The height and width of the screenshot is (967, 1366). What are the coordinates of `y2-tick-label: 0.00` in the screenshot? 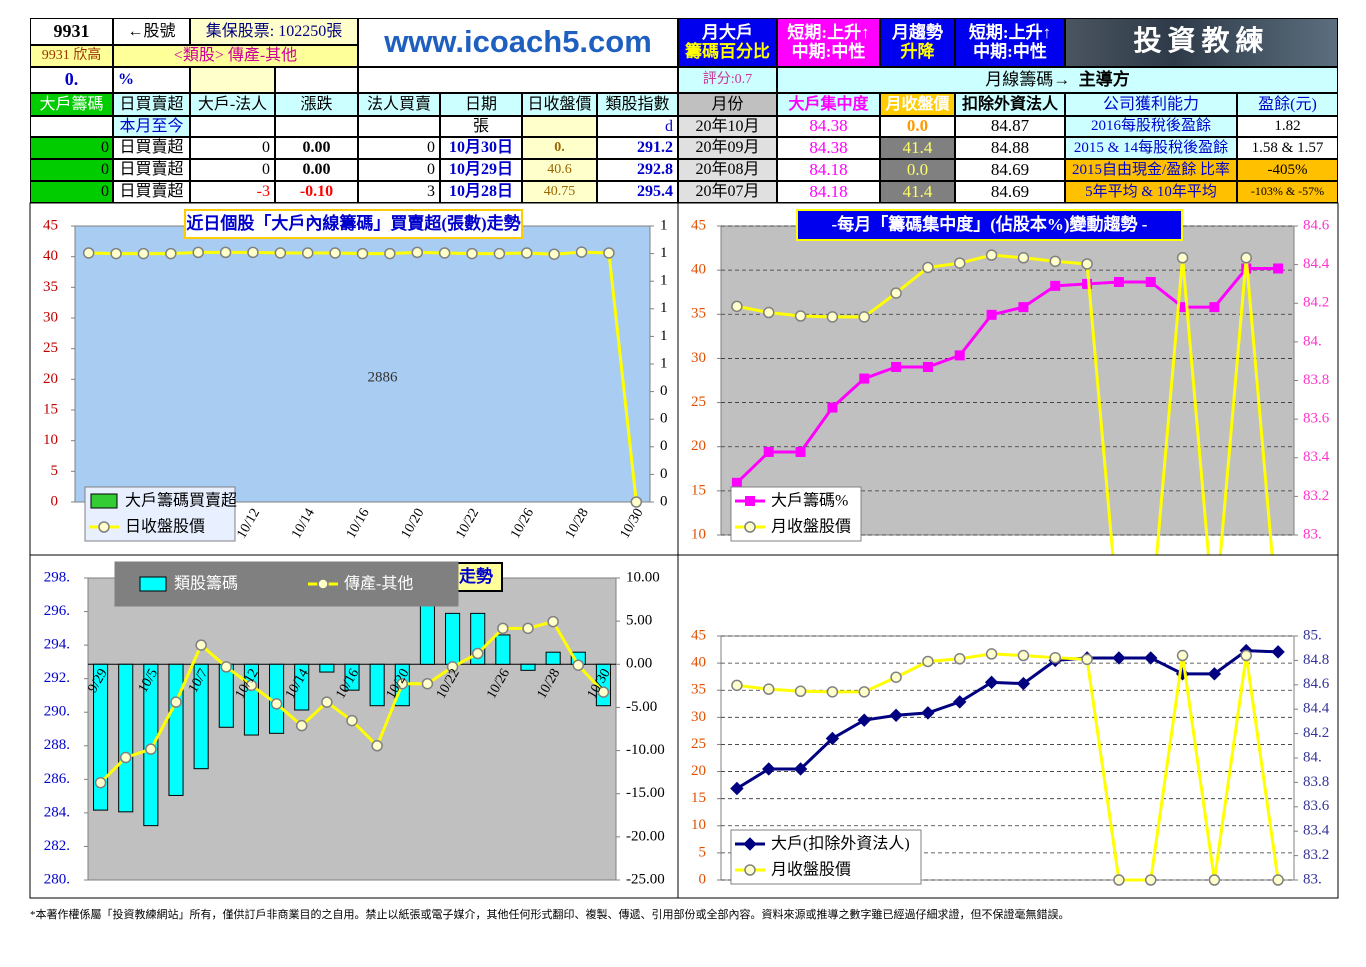 It's located at (639, 664).